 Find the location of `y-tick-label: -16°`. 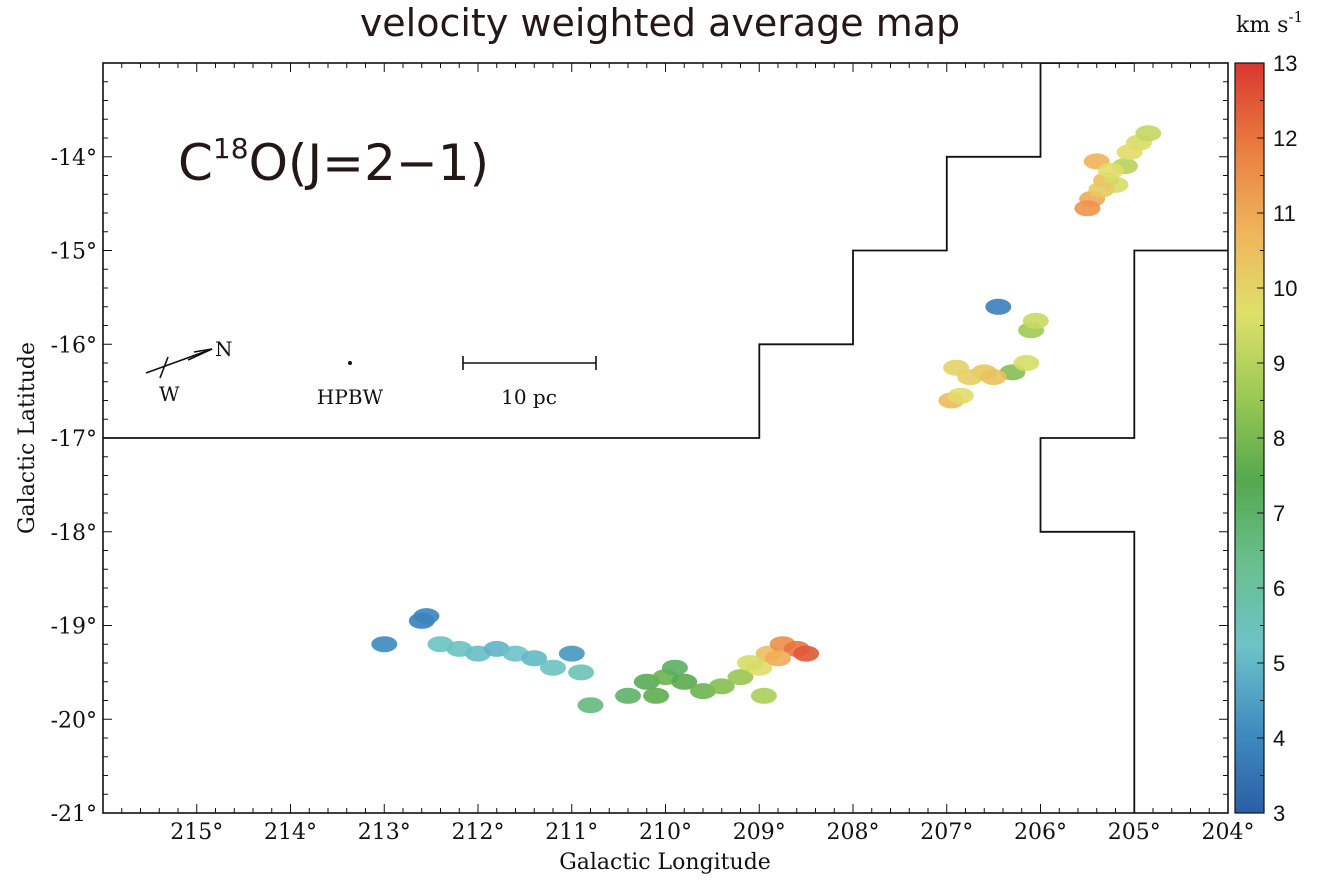

y-tick-label: -16° is located at coordinates (74, 345).